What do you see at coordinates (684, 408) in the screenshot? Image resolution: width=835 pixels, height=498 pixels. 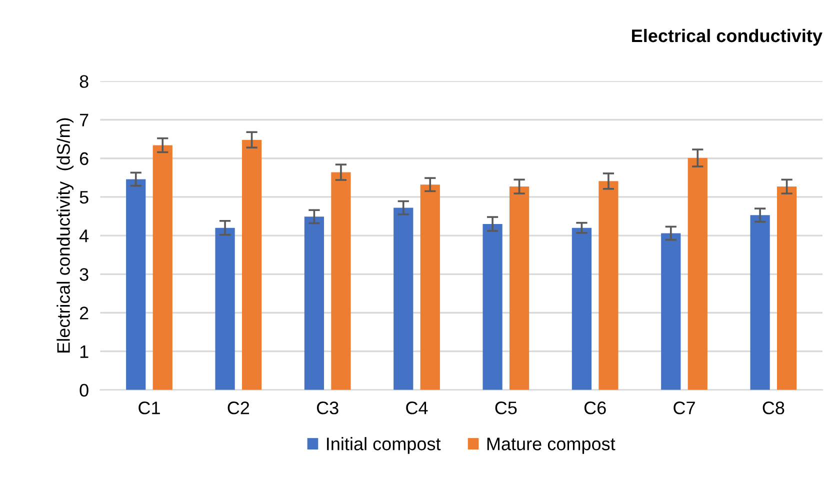 I see `x-tick-label: C7` at bounding box center [684, 408].